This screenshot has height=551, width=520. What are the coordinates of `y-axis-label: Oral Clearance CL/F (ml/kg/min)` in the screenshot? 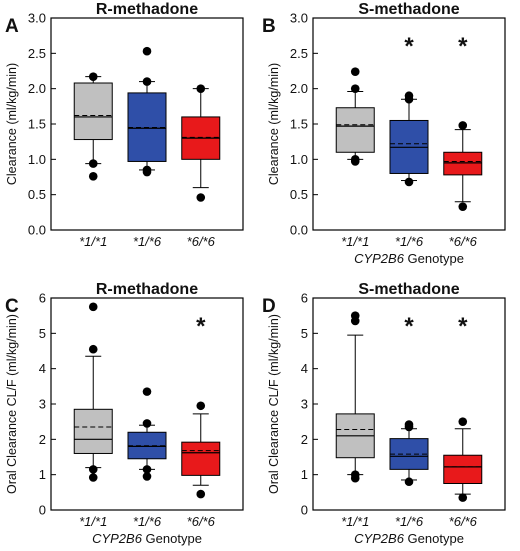 It's located at (274, 404).